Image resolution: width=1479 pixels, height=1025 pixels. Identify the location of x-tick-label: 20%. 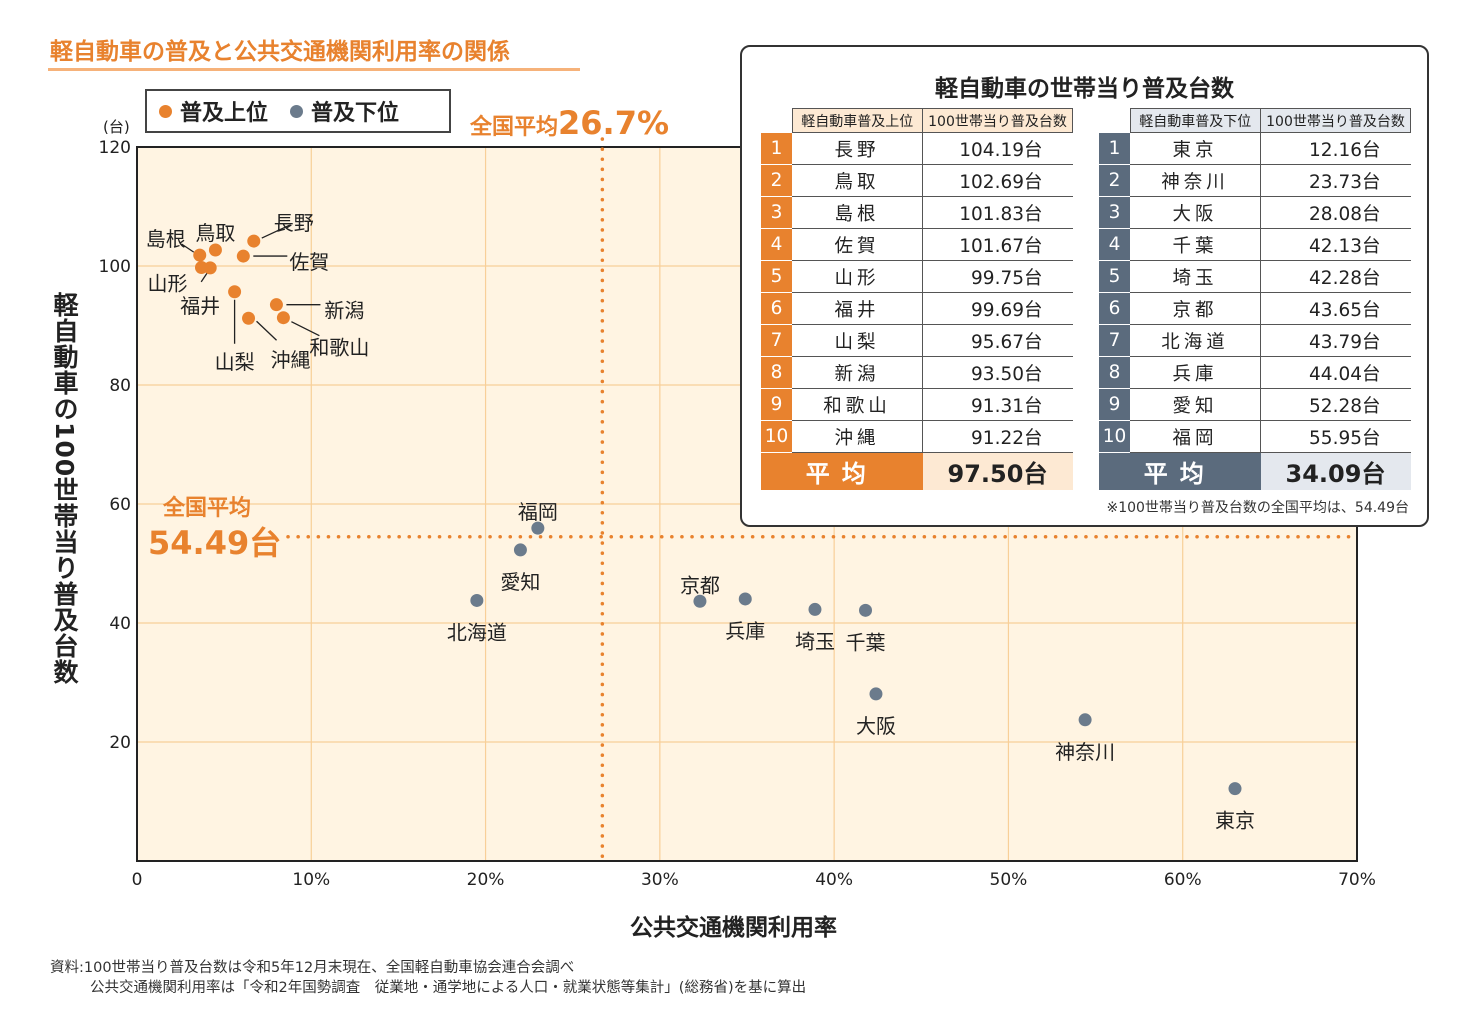
(486, 880).